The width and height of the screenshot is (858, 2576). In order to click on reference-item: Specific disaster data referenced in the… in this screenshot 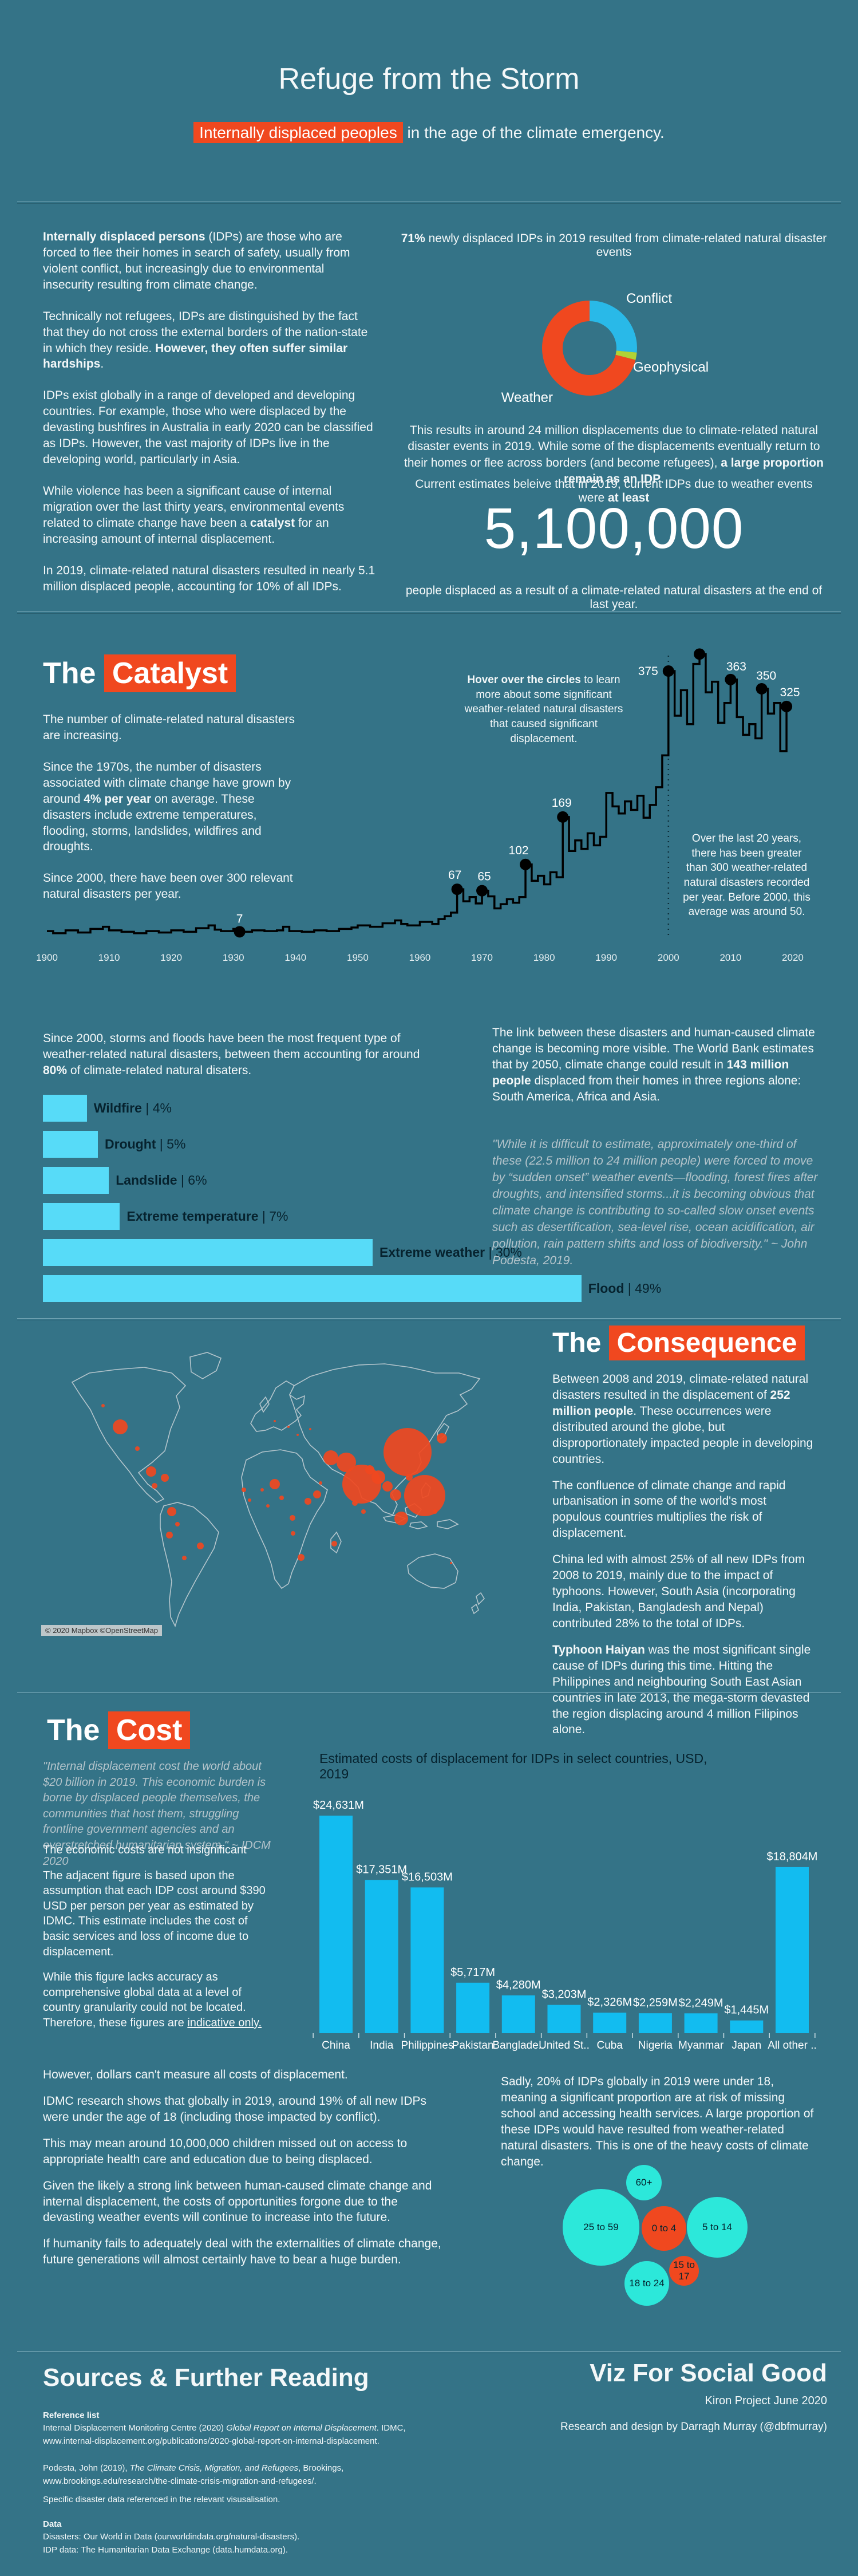, I will do `click(162, 2499)`.